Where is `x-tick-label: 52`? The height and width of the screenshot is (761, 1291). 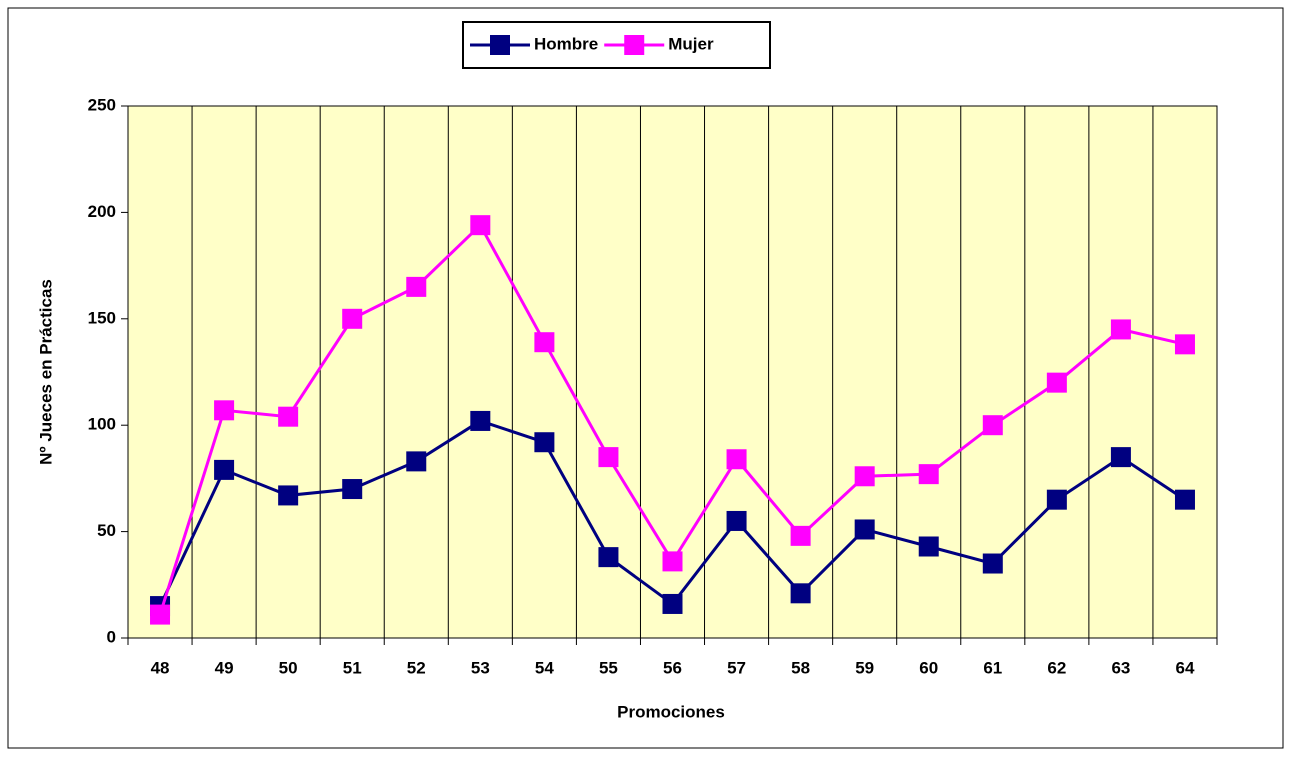 x-tick-label: 52 is located at coordinates (416, 667).